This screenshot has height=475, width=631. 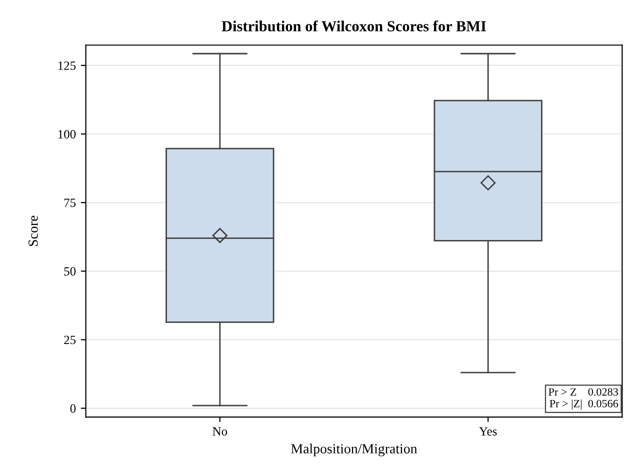 I want to click on x-axis-title: Malposition/Migration, so click(x=354, y=450).